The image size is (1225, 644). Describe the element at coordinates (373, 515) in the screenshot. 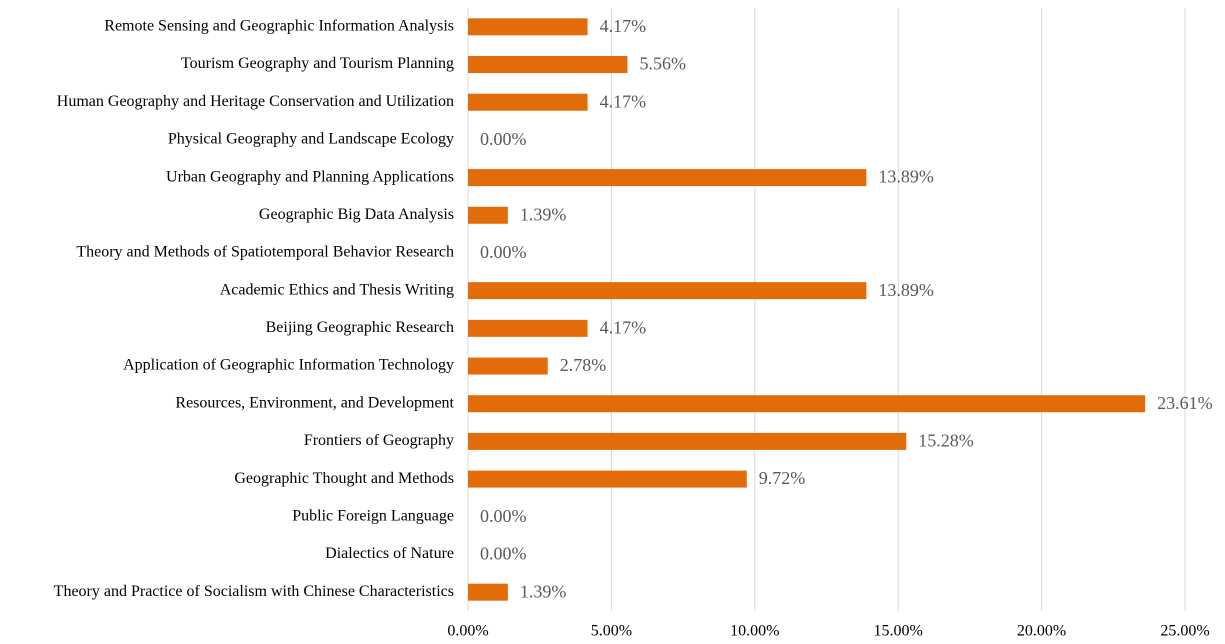

I see `y-tick-label: Public Foreign Language` at that location.